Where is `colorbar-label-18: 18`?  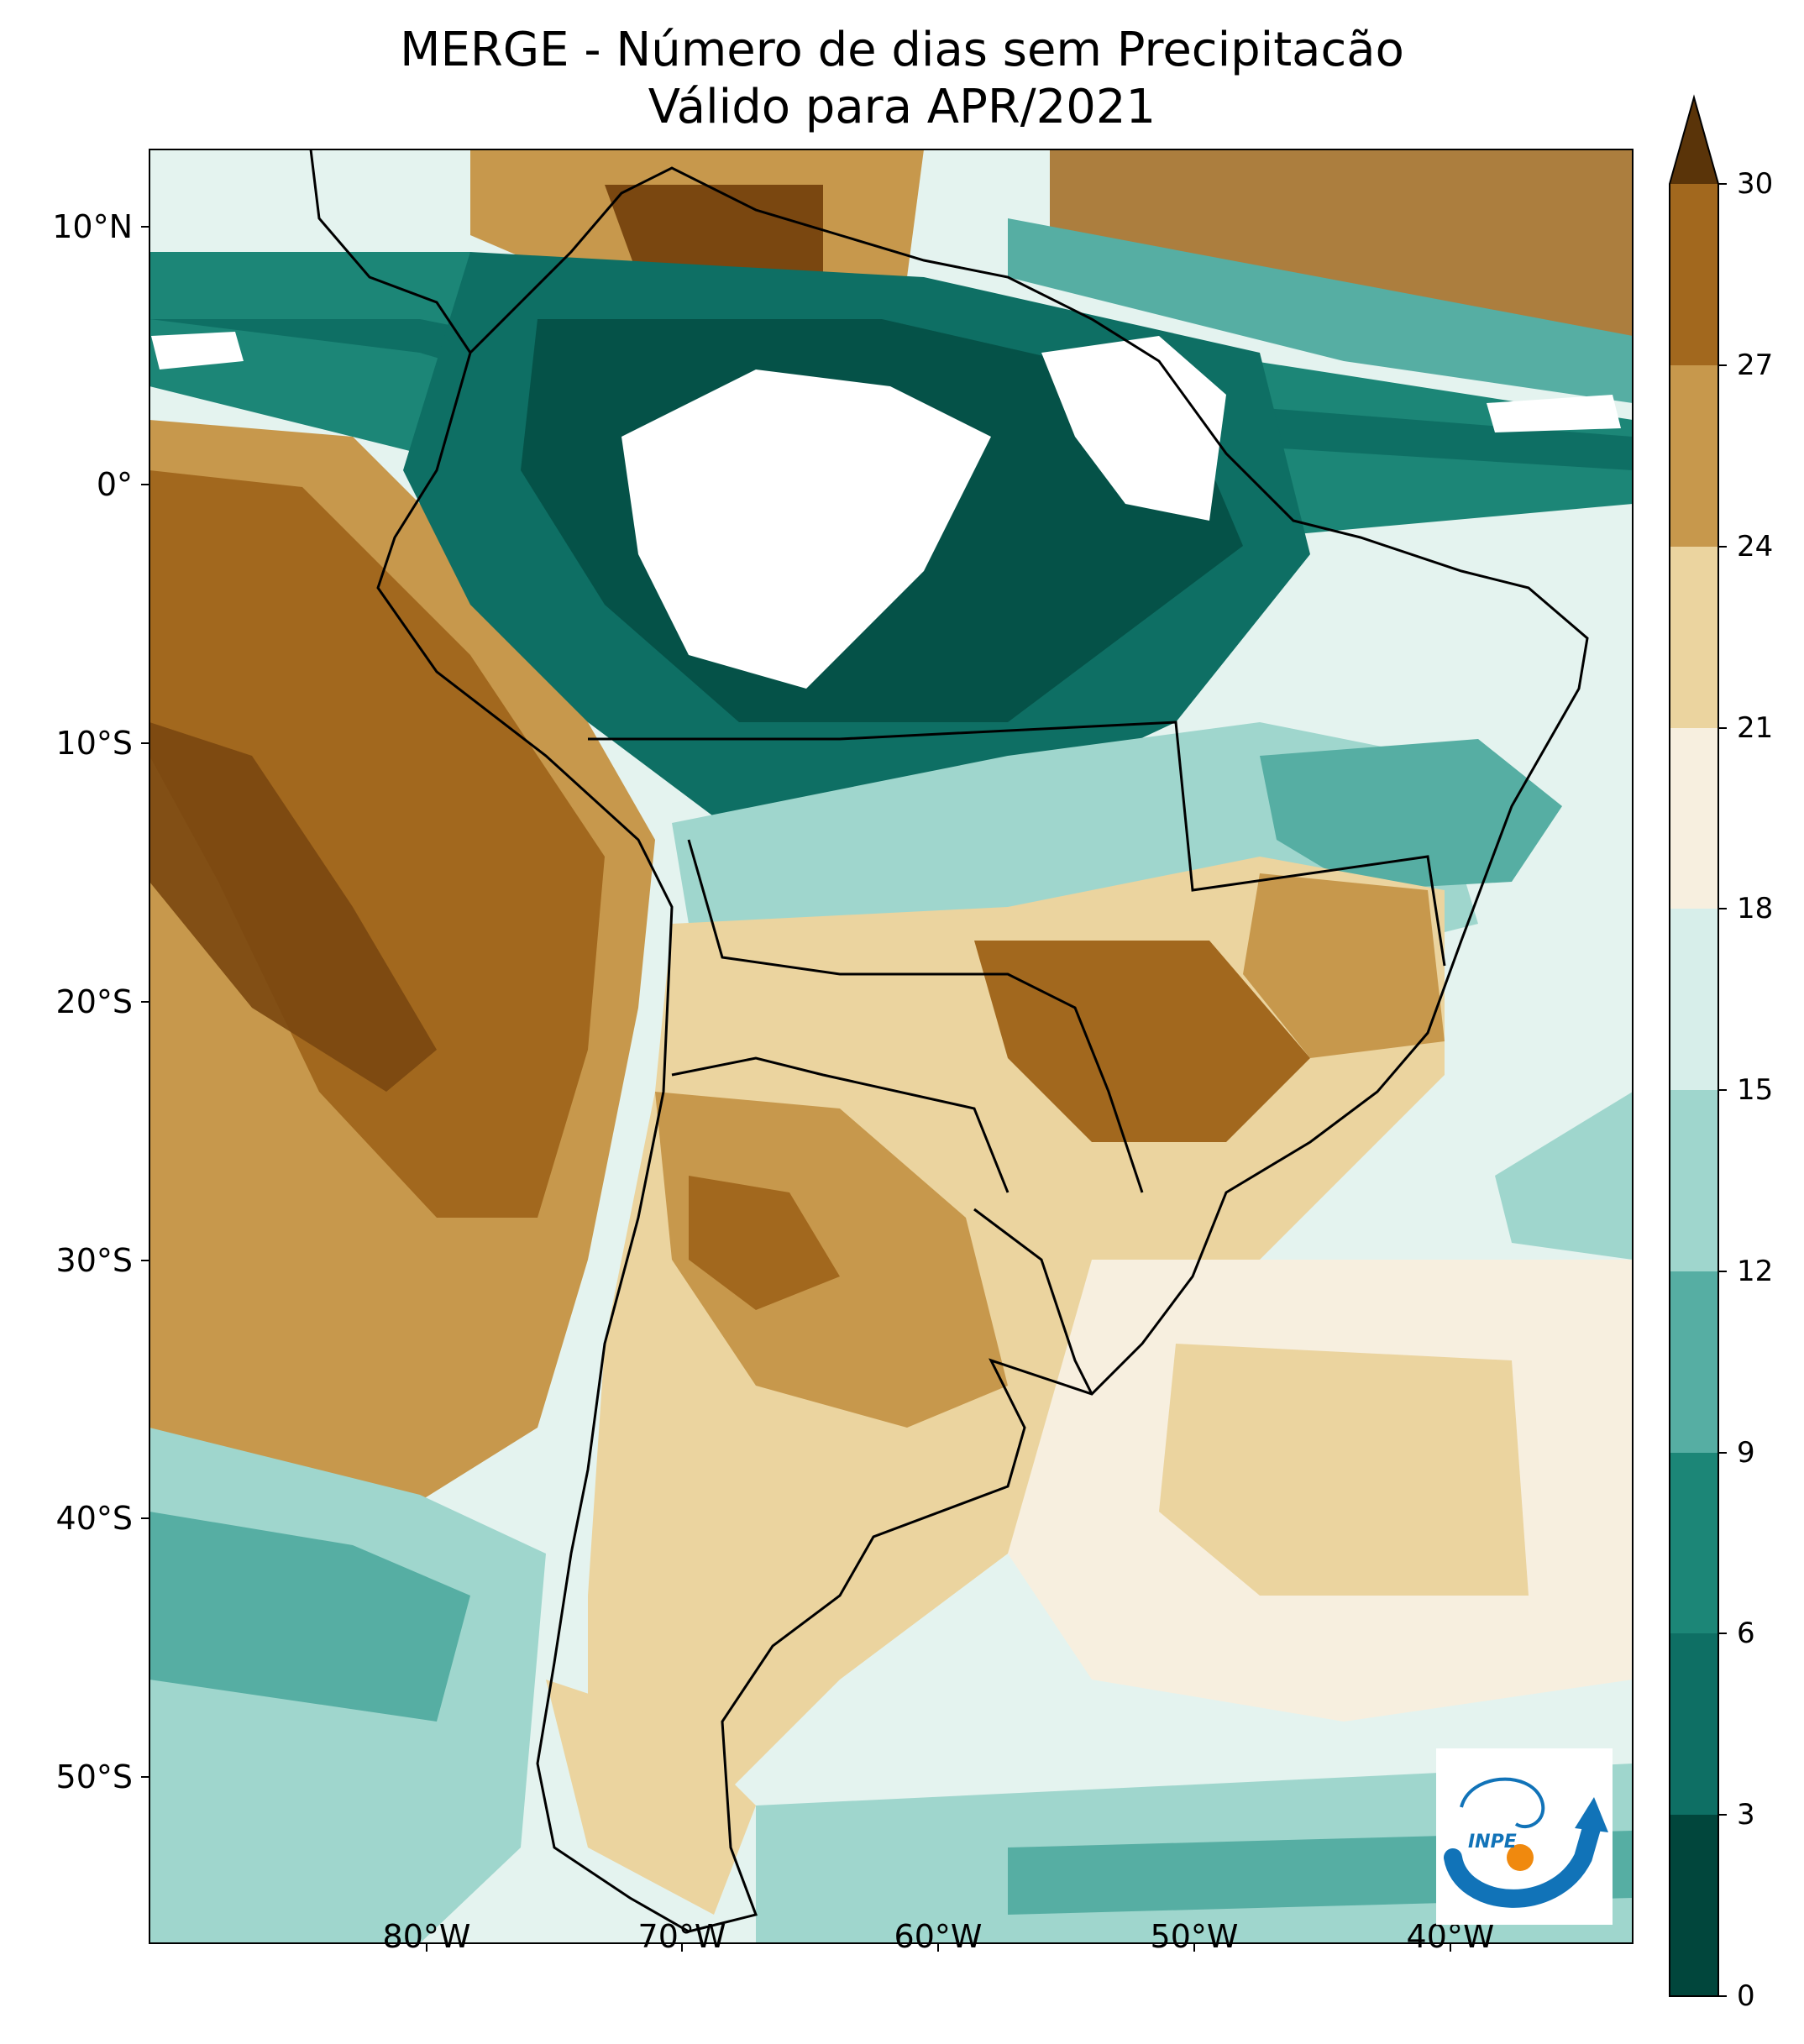
colorbar-label-18: 18 is located at coordinates (1755, 908).